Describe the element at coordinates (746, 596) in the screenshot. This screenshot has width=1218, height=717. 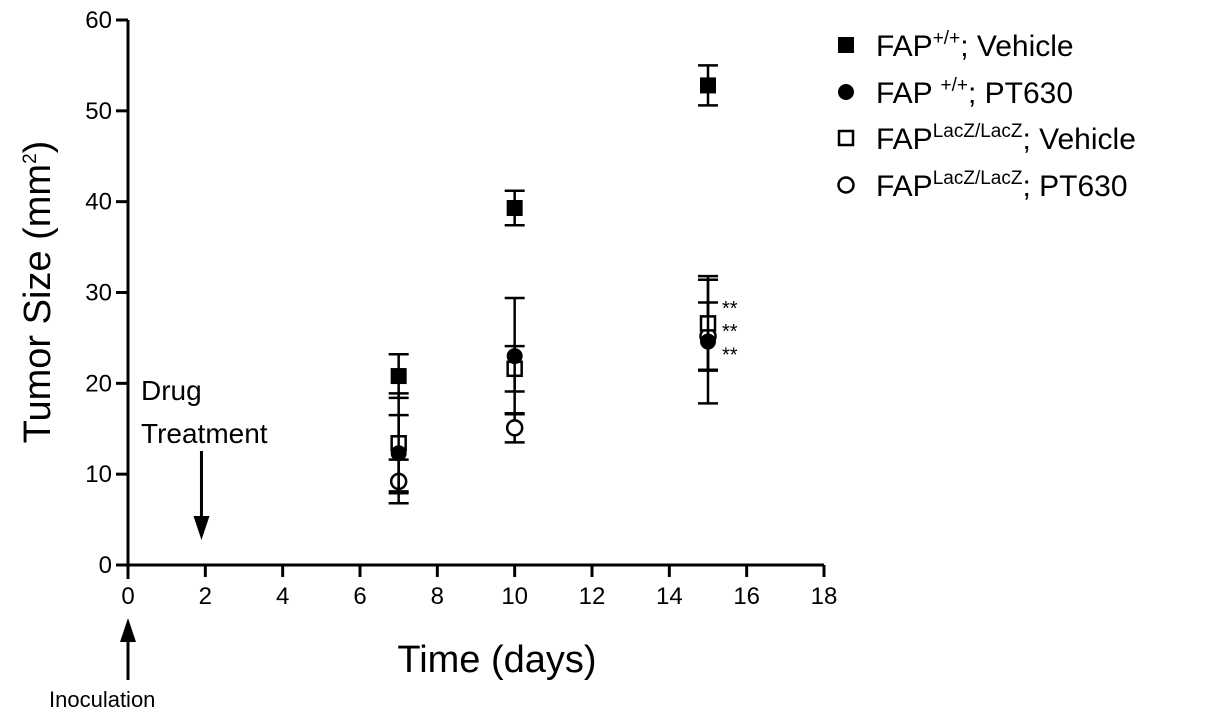
I see `x-tick-label: 16` at that location.